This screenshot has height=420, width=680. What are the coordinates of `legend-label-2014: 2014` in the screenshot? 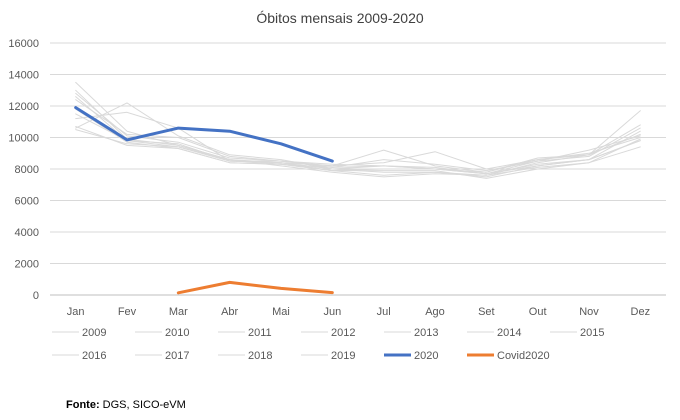 It's located at (509, 333).